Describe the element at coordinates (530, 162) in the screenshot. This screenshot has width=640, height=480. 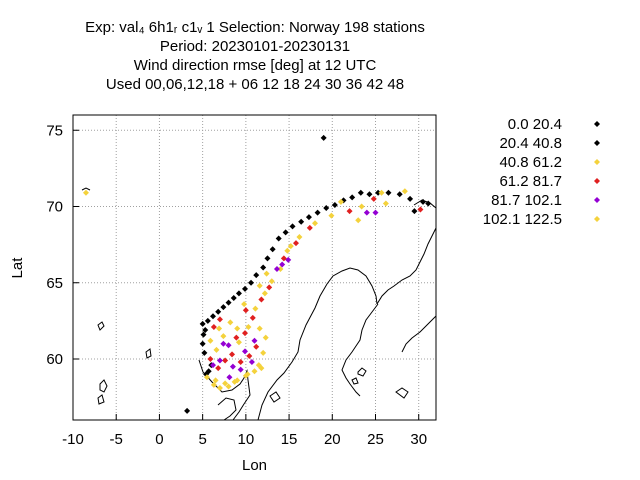
I see `legend-label: 40.8 61.2` at that location.